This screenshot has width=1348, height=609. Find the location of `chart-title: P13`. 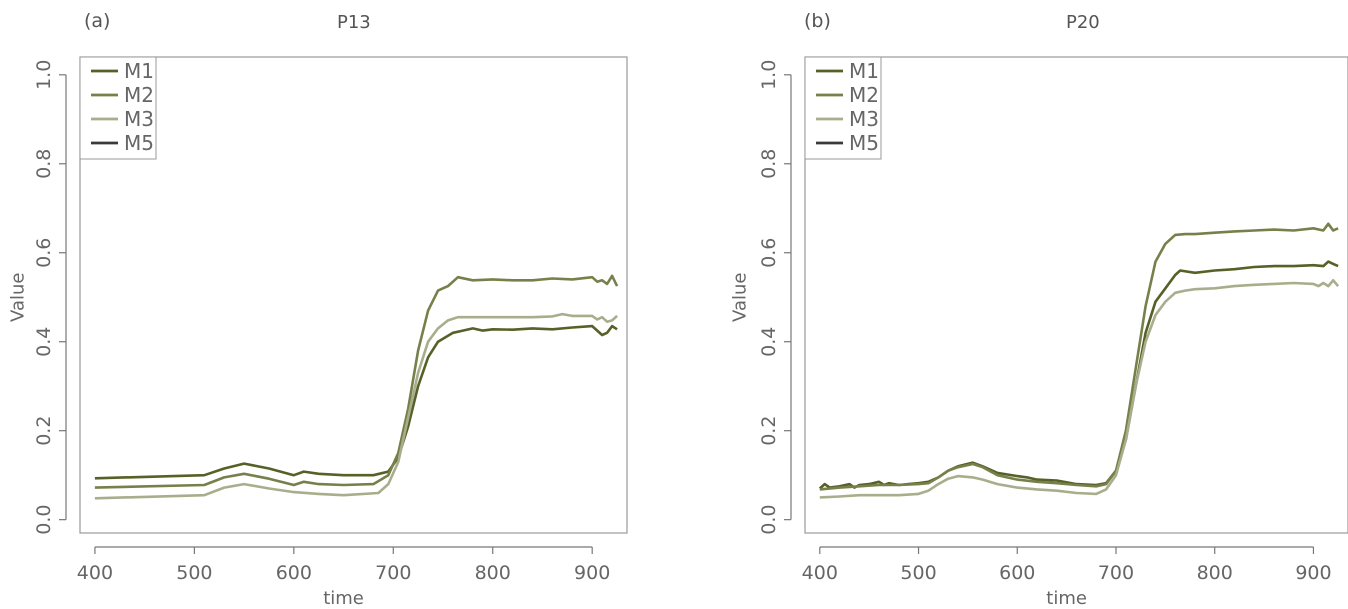

chart-title: P13 is located at coordinates (354, 22).